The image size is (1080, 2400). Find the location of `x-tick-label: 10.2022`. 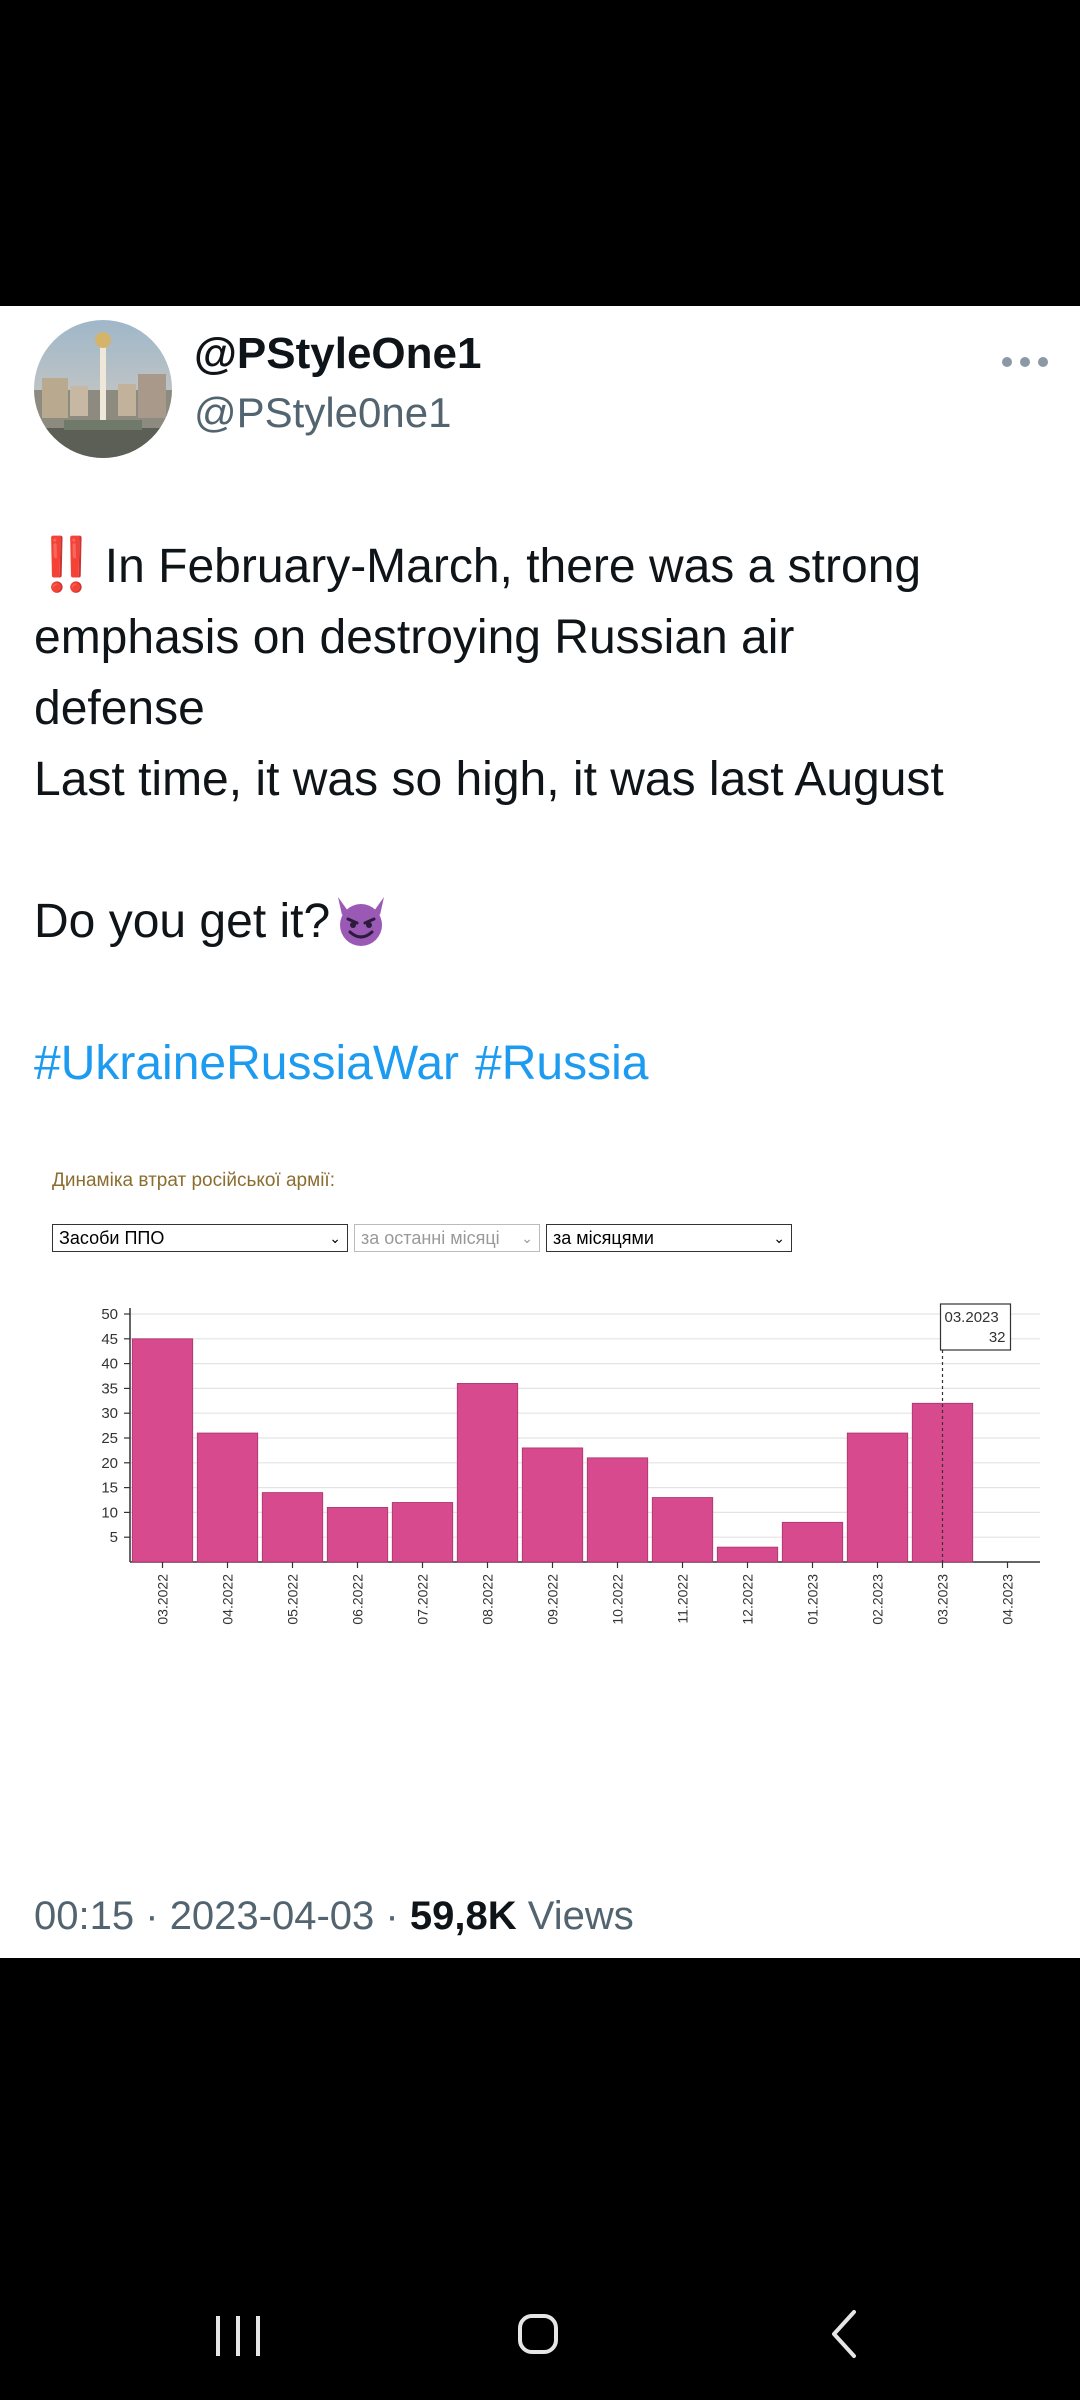

x-tick-label: 10.2022 is located at coordinates (618, 1599).